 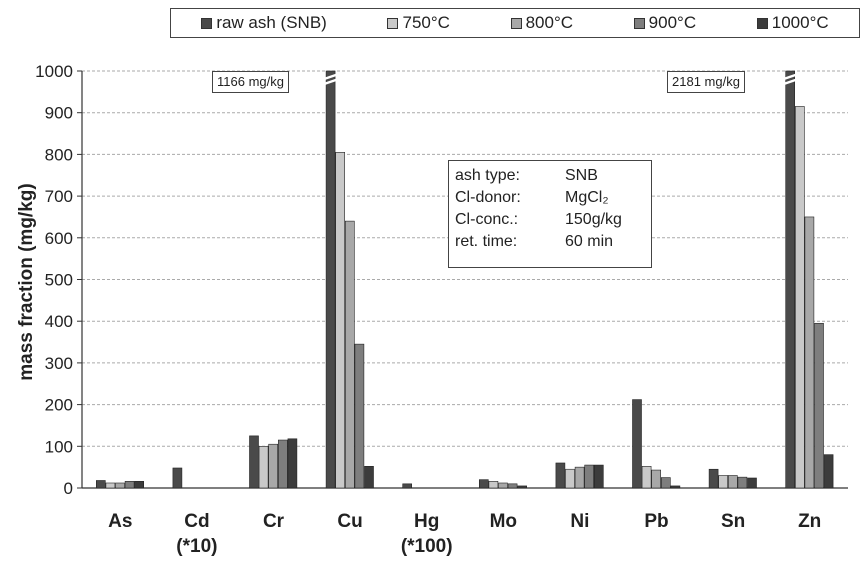 What do you see at coordinates (550, 198) in the screenshot?
I see `info-row: Cl-donor: MgCl₂` at bounding box center [550, 198].